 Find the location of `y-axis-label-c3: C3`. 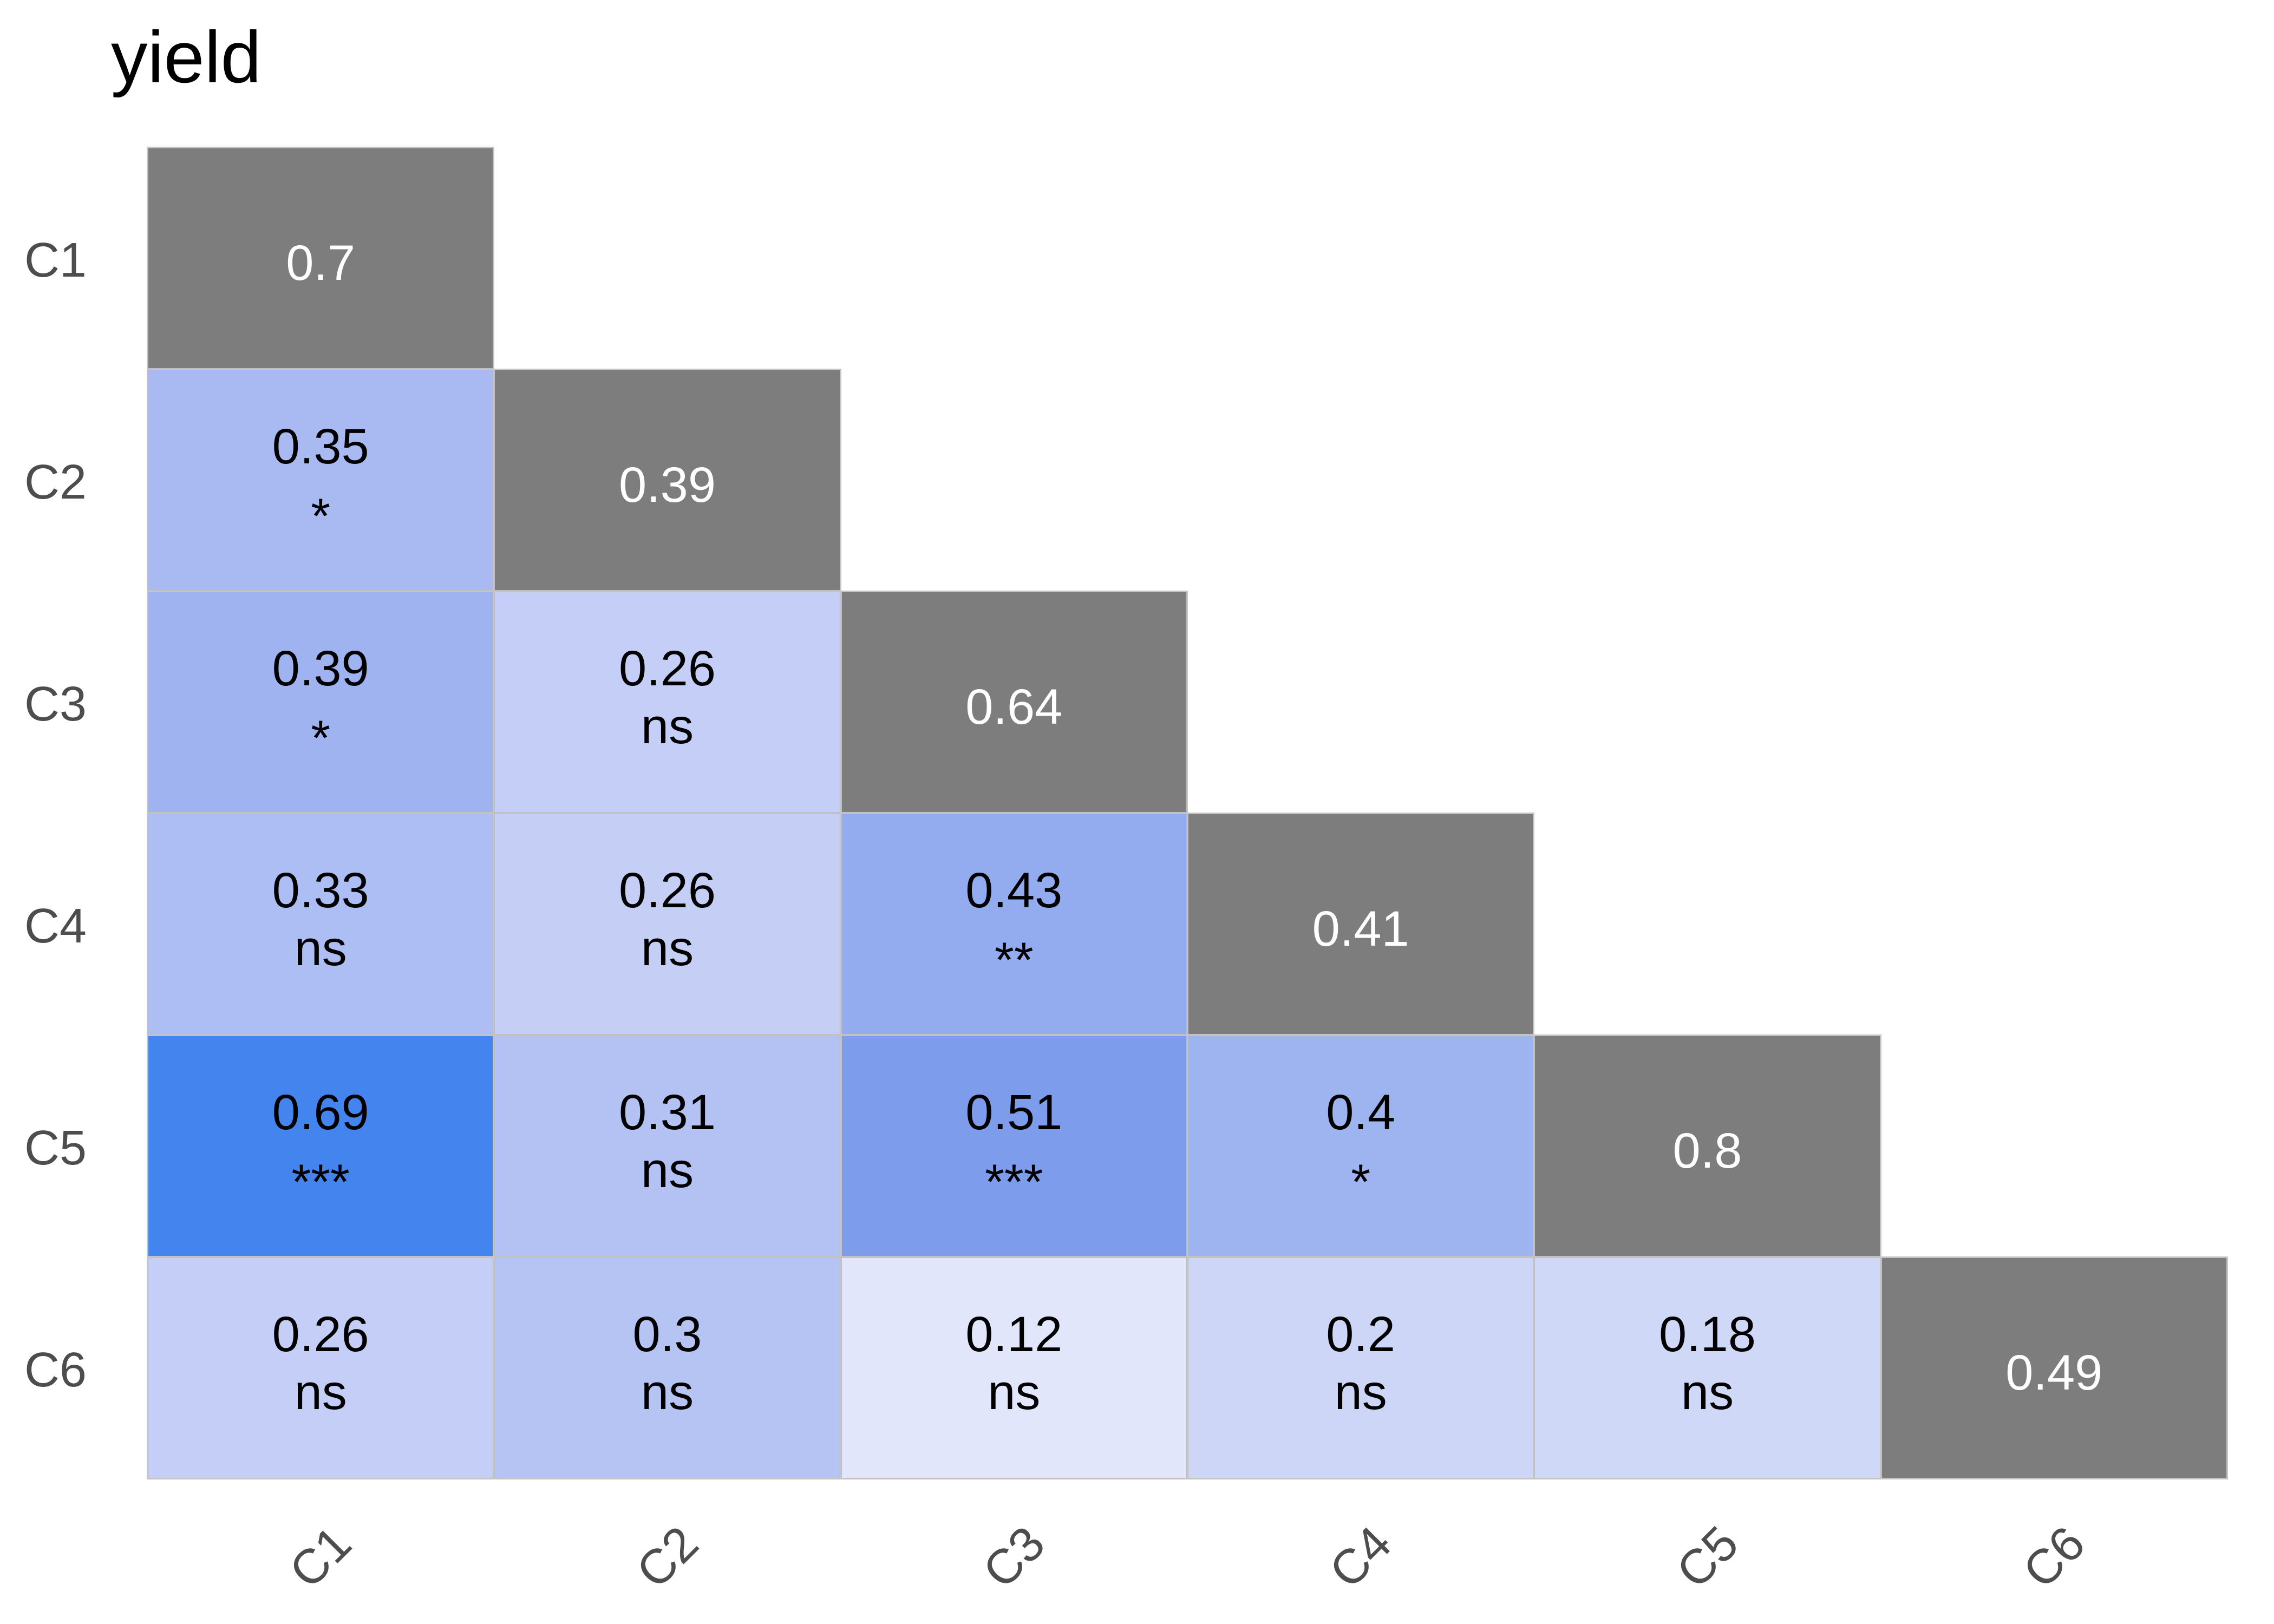

y-axis-label-c3: C3 is located at coordinates (56, 704).